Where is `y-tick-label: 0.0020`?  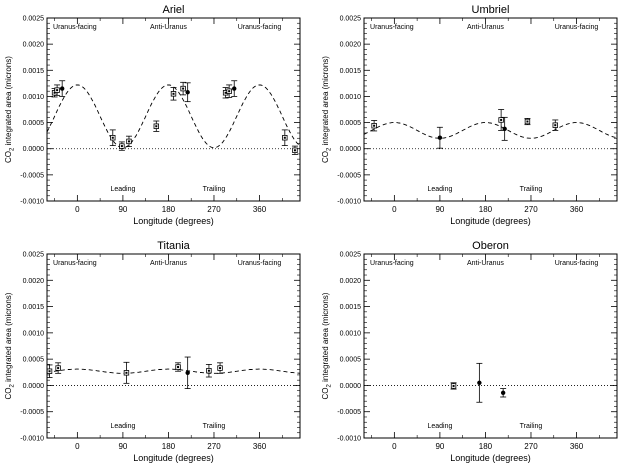 y-tick-label: 0.0020 is located at coordinates (34, 281).